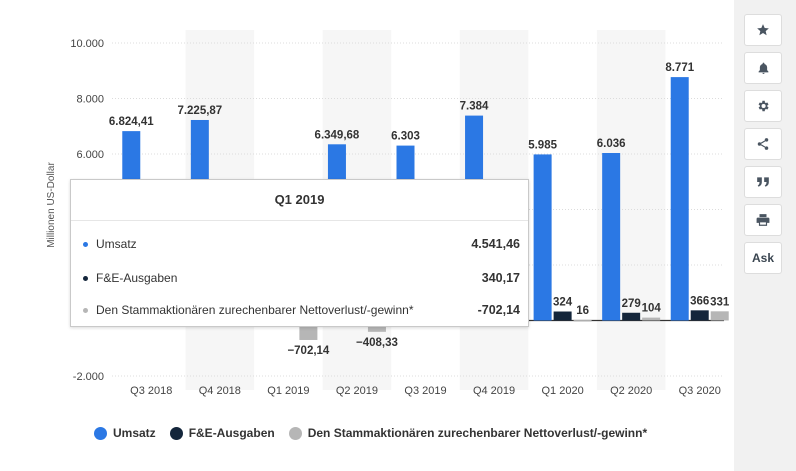  What do you see at coordinates (700, 391) in the screenshot?
I see `x-tick-label: Q3 2020` at bounding box center [700, 391].